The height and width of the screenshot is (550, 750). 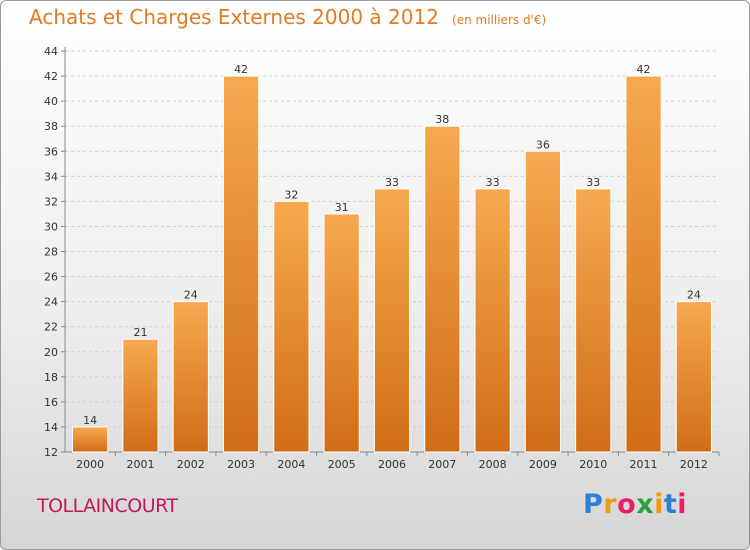 I want to click on x-tick-label: 2005, so click(x=342, y=464).